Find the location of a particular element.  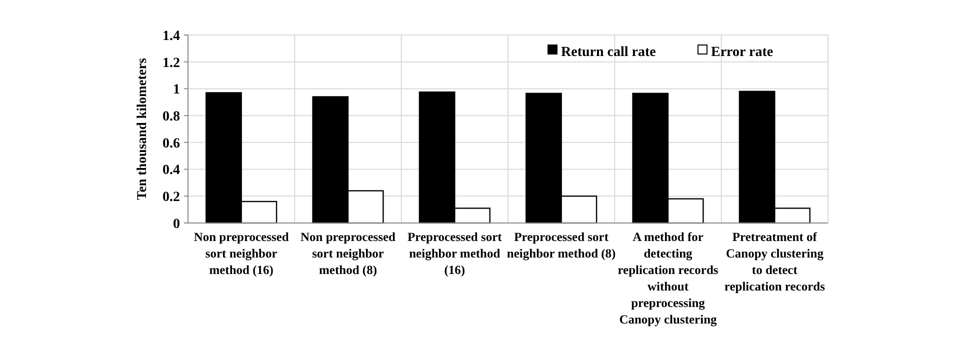

x-tick-label: Pretreatment of Canopy clustering to detect replication records is located at coordinates (775, 262).